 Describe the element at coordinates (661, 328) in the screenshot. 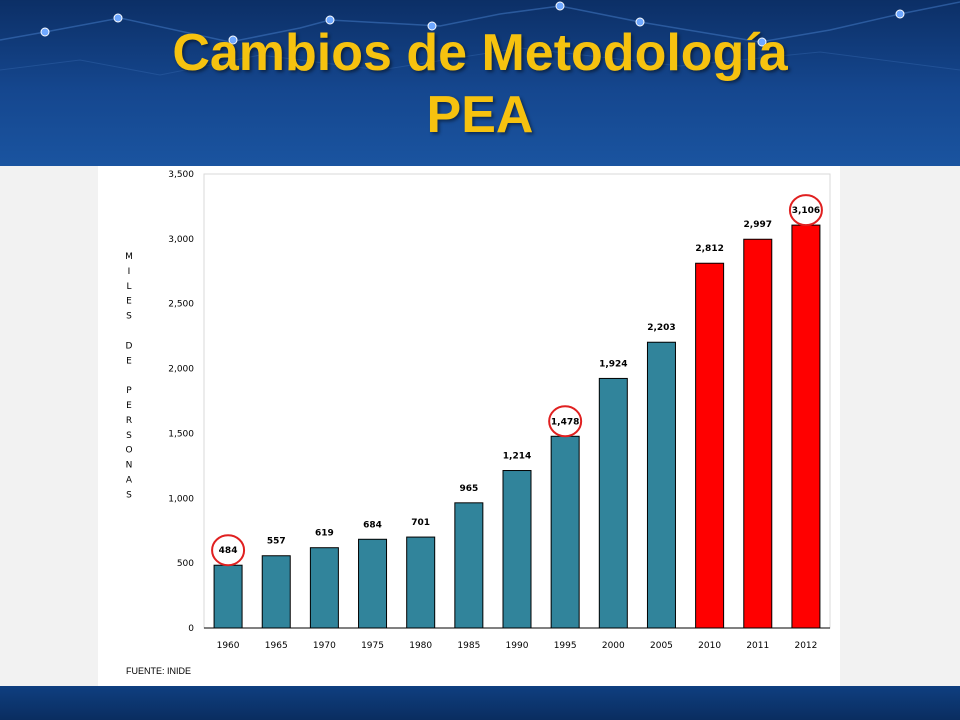

I see `data-label: 2,203` at that location.